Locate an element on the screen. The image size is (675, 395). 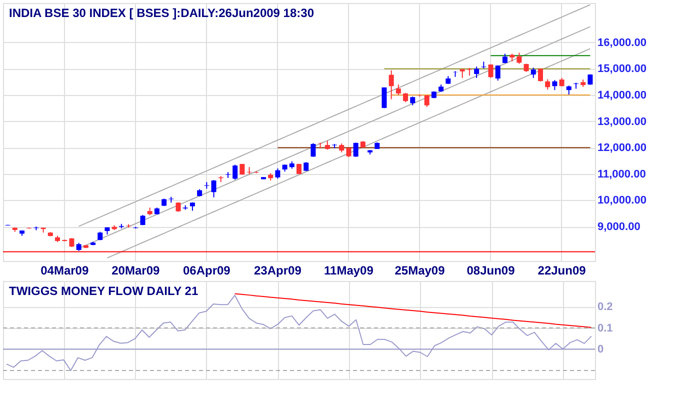
y-tick-label: 13,000.00 is located at coordinates (622, 122).